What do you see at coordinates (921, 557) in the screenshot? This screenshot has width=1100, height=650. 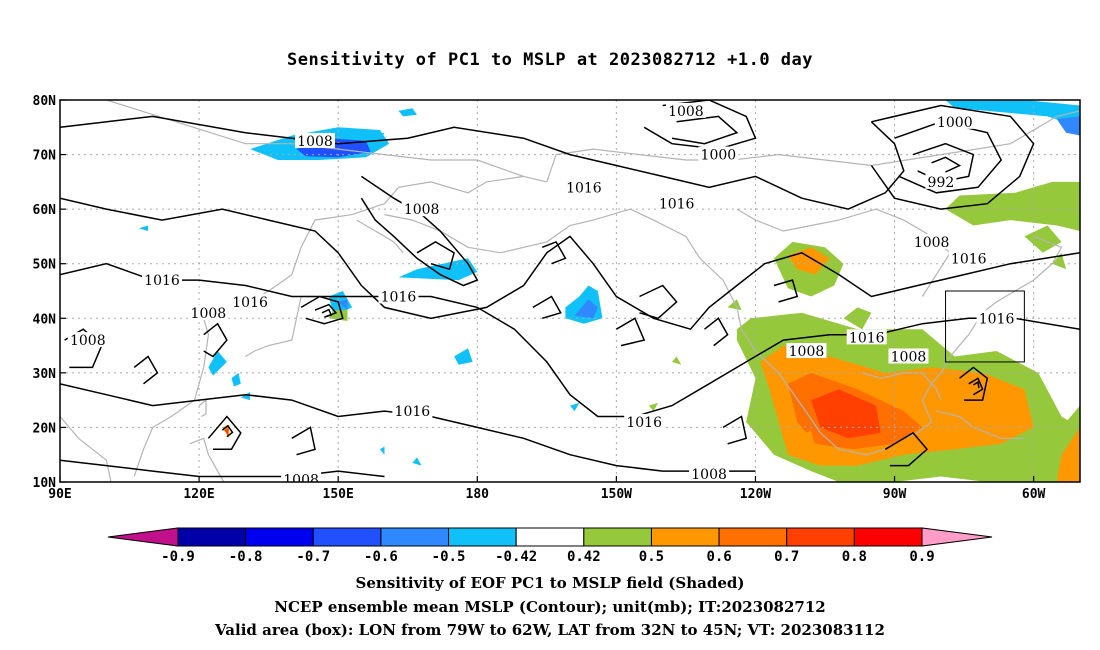 I see `colorbar-label: 0.9` at bounding box center [921, 557].